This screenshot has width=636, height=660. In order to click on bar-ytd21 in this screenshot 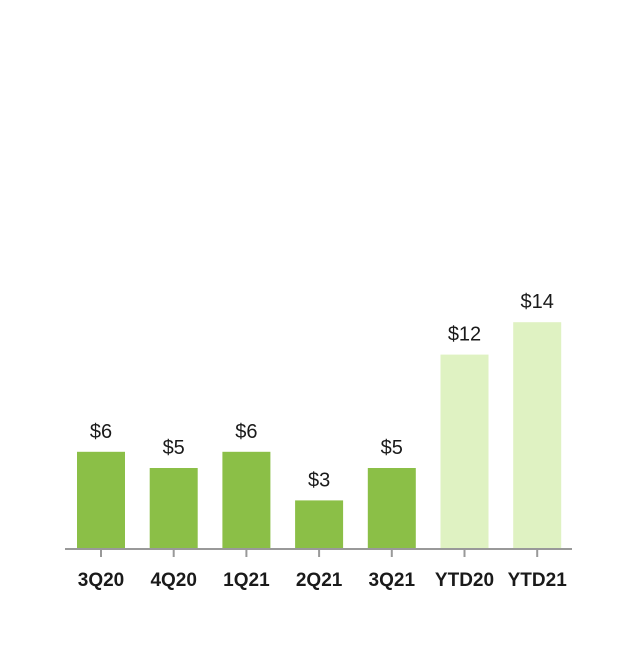, I will do `click(537, 435)`.